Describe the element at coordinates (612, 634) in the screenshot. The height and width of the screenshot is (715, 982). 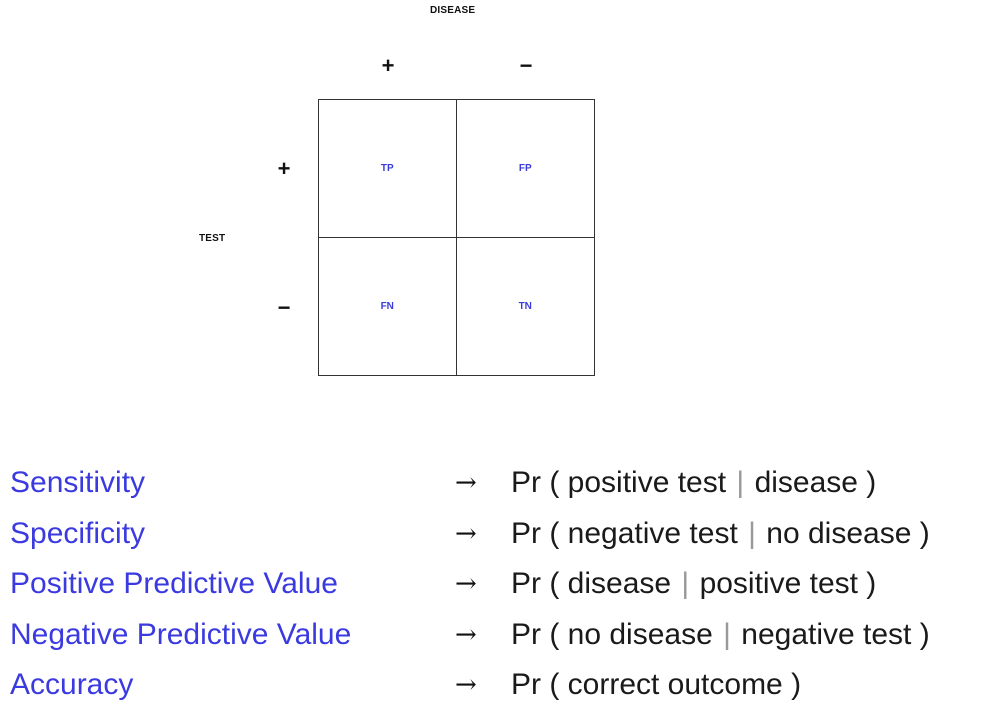
I see `formula-prefix: Pr ( no disease` at that location.